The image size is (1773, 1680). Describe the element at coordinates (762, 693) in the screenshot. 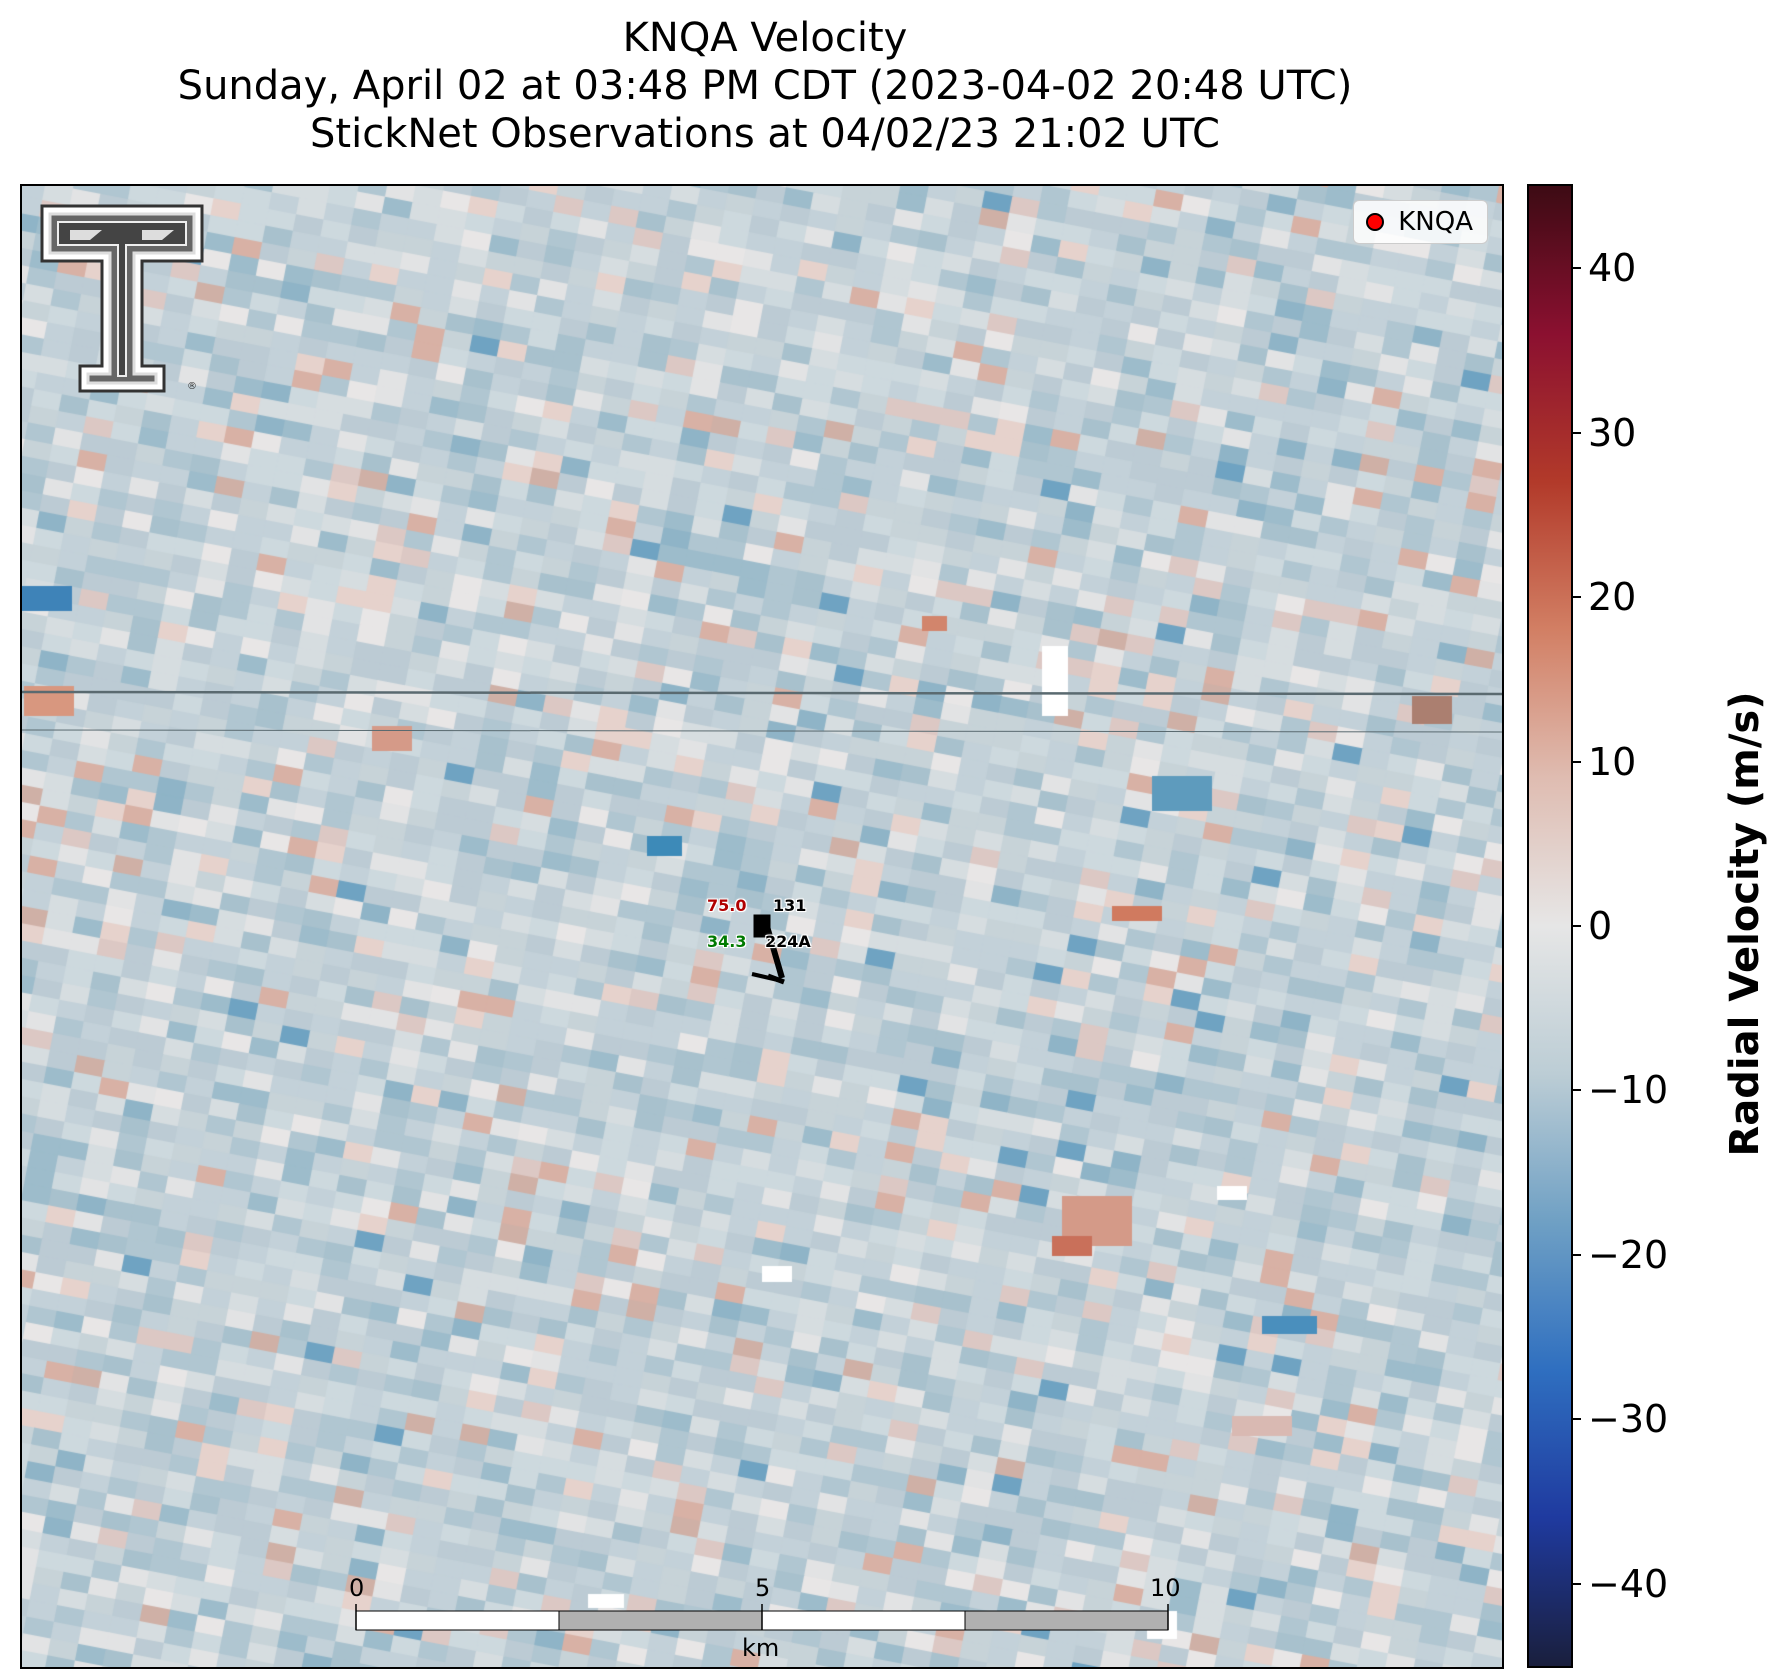

I see `boundary-line-thick` at that location.